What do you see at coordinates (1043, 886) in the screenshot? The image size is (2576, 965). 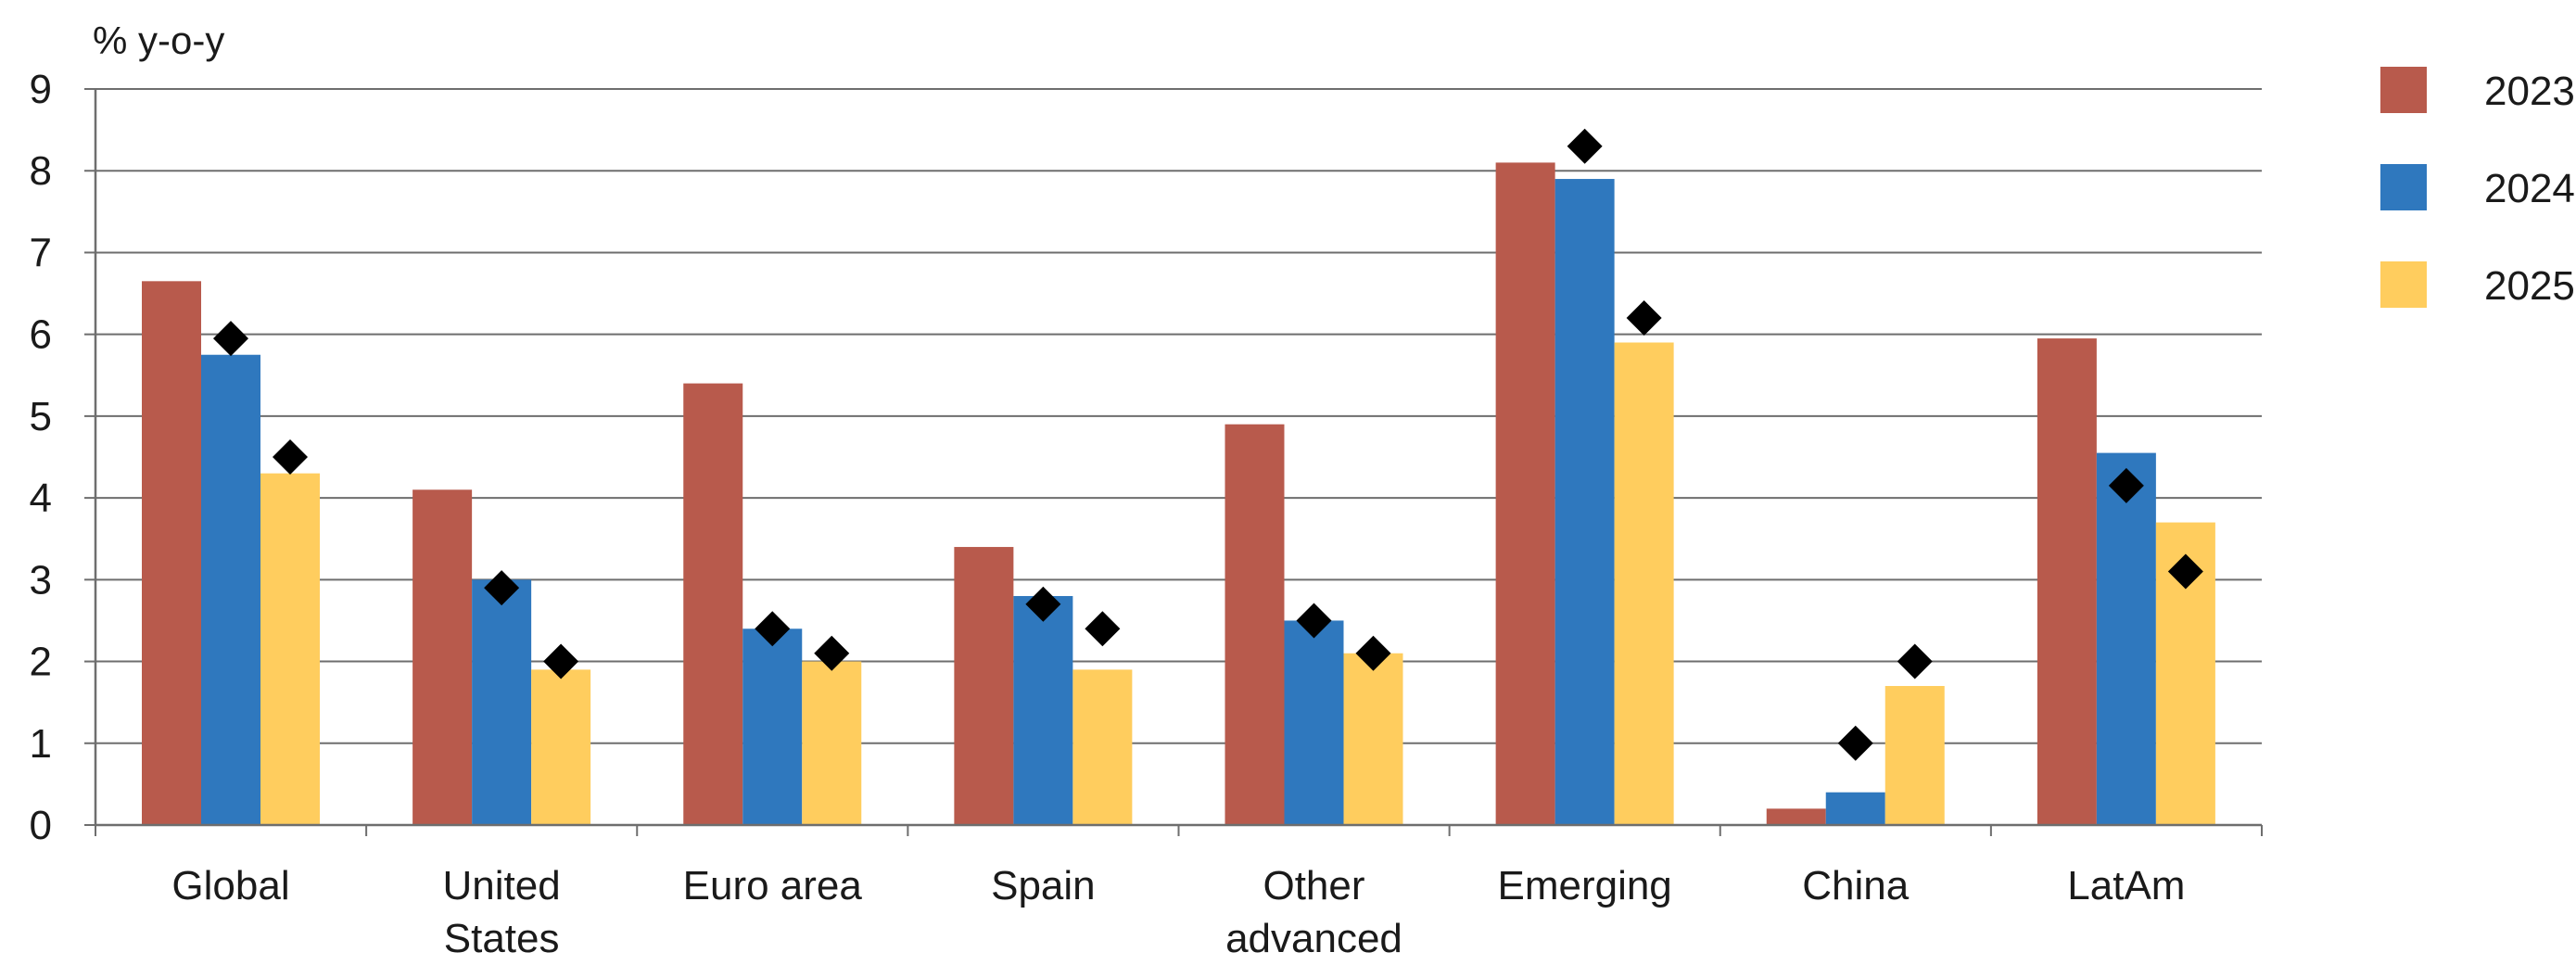 I see `x-category-label: Spain` at bounding box center [1043, 886].